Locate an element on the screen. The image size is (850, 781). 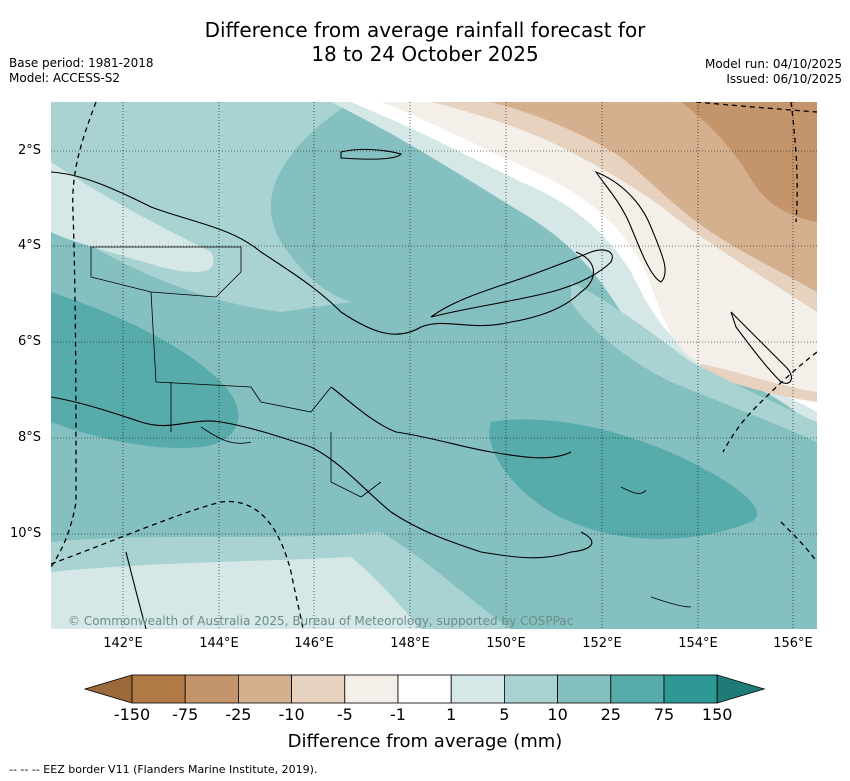
colorbar-tick-label: -5 is located at coordinates (344, 714).